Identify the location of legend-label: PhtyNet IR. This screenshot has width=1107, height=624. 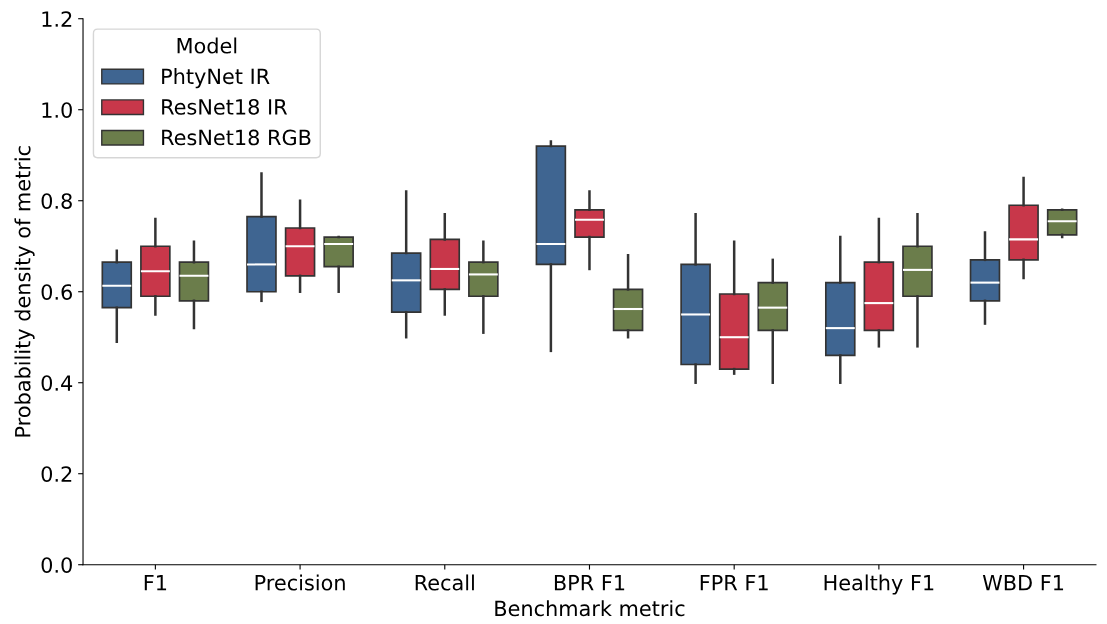
(216, 78).